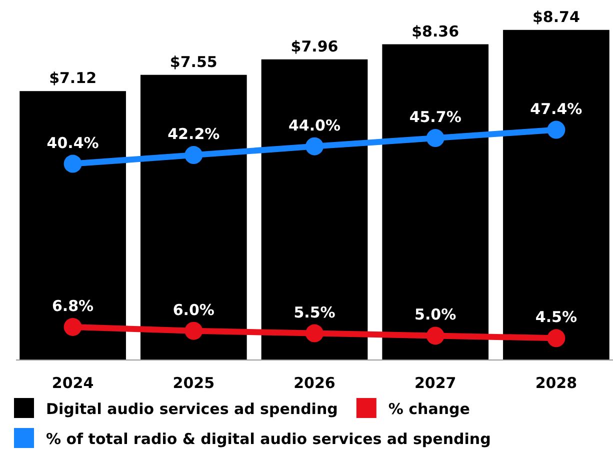 Image resolution: width=613 pixels, height=454 pixels. What do you see at coordinates (435, 383) in the screenshot?
I see `x-tick-label: 2027` at bounding box center [435, 383].